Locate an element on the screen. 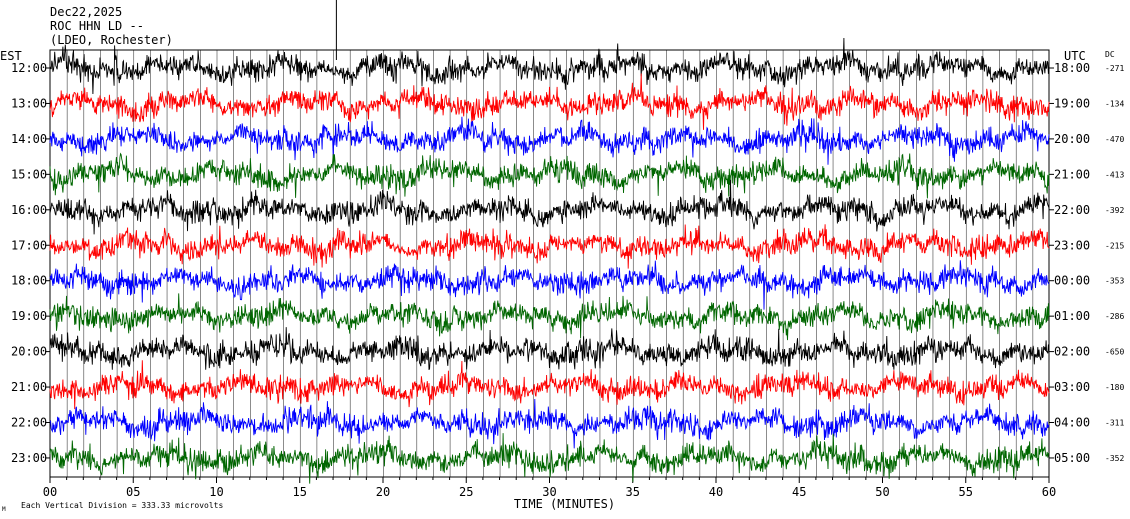  utc-time-label: 23:00 is located at coordinates (1072, 245).